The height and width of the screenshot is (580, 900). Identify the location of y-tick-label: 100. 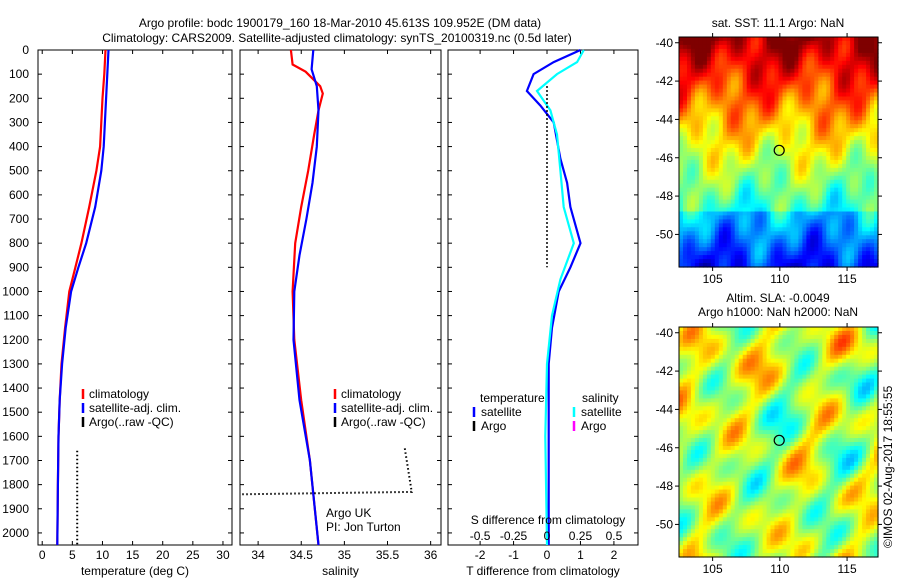
(19, 74).